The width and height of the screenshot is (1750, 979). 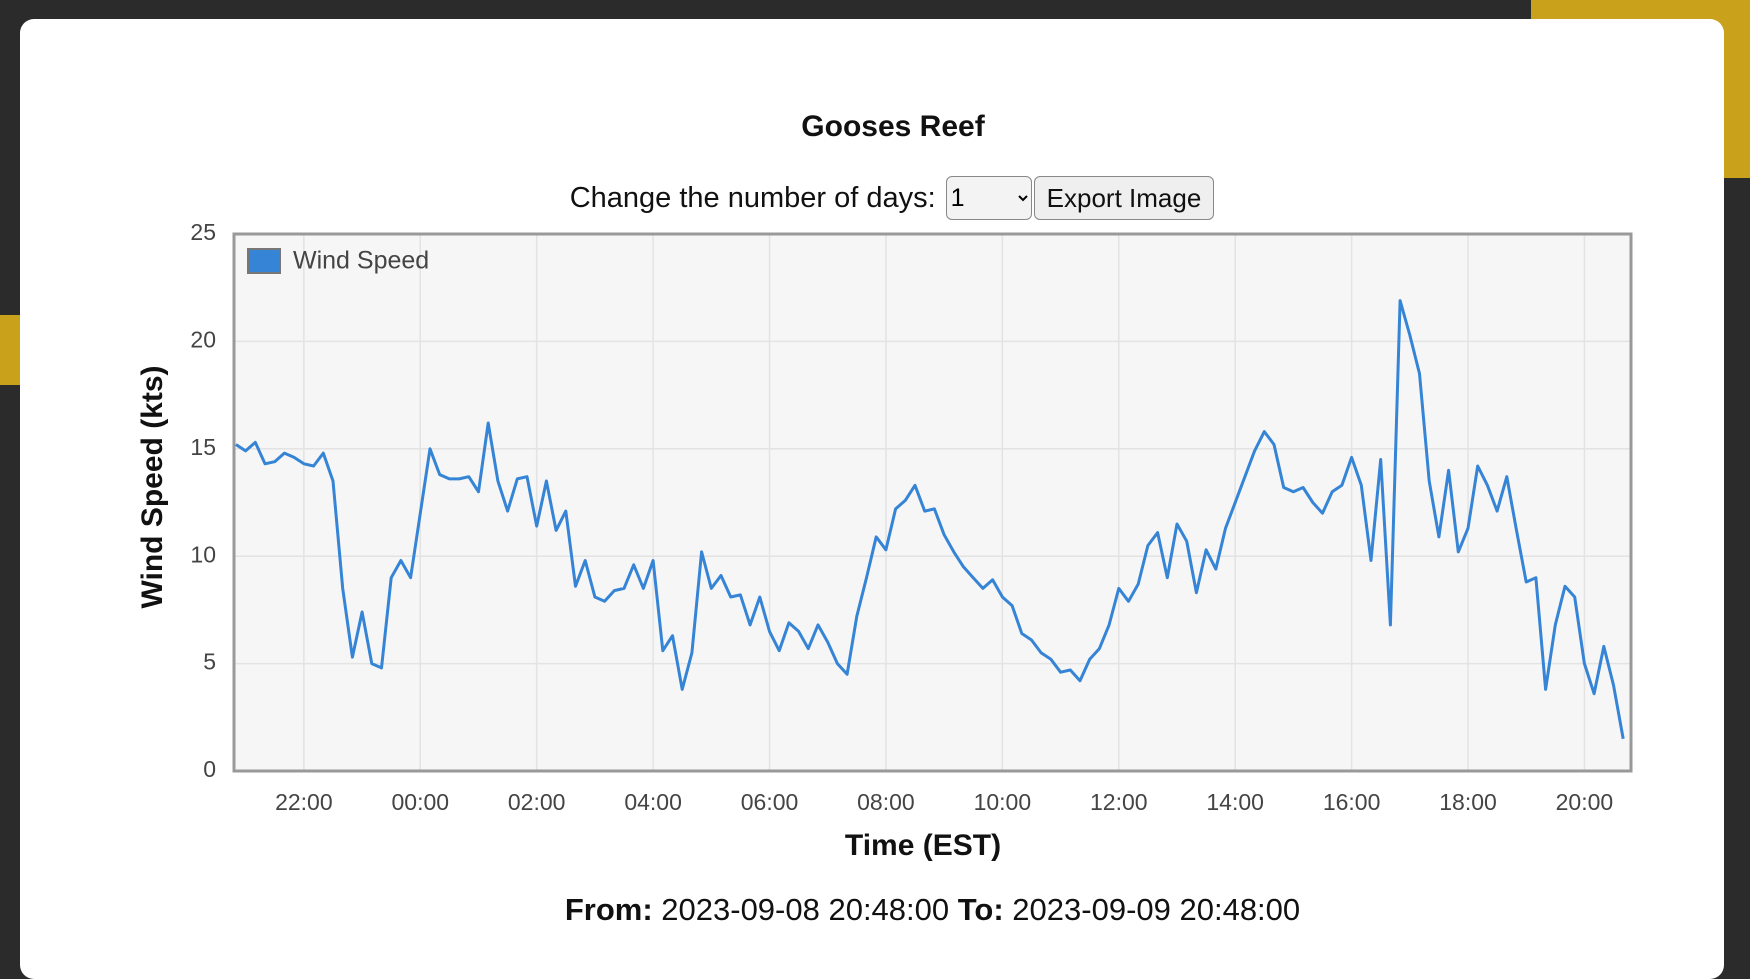 What do you see at coordinates (1235, 802) in the screenshot?
I see `x-tick-label: 14:00` at bounding box center [1235, 802].